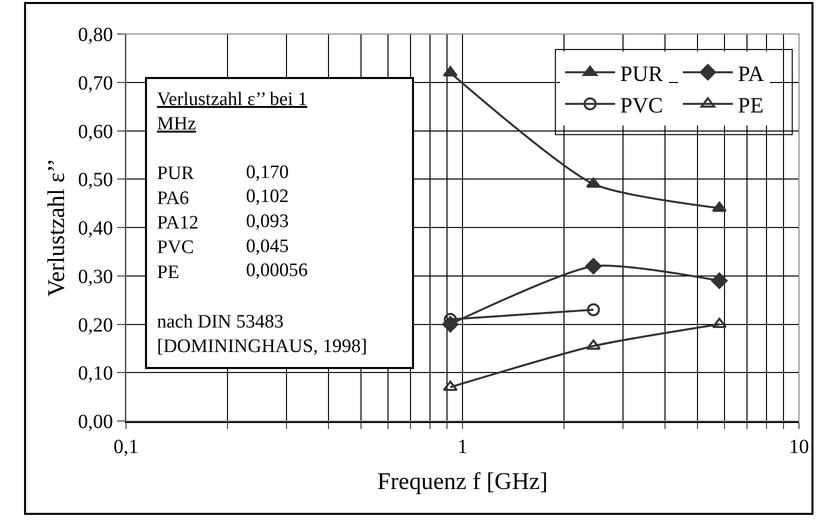 The height and width of the screenshot is (526, 821). I want to click on annotation: Verlustzahl ε’’ bei 1 MHz, so click(232, 112).